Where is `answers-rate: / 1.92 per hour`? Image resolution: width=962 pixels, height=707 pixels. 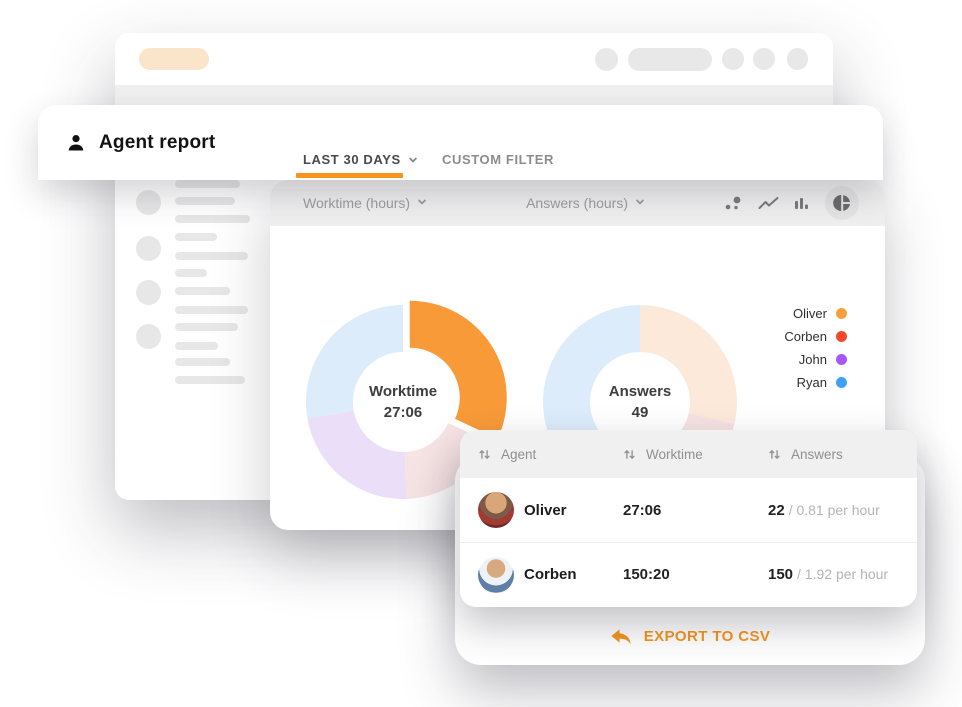 answers-rate: / 1.92 per hour is located at coordinates (843, 574).